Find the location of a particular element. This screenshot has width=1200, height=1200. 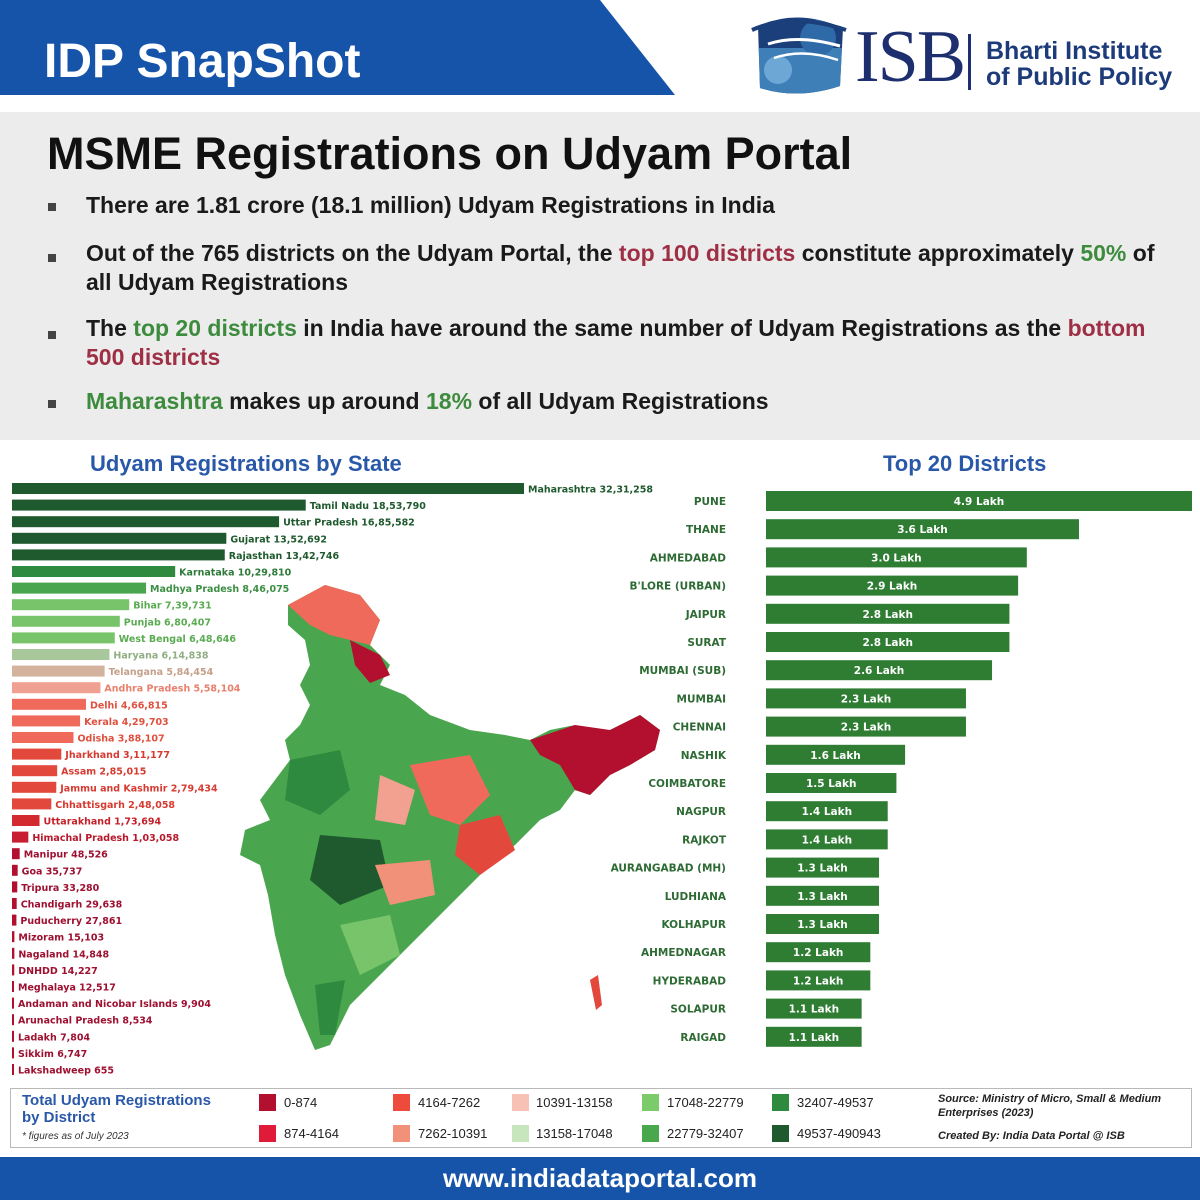

state-bar-label: Punjab 6,80,407 is located at coordinates (167, 622).